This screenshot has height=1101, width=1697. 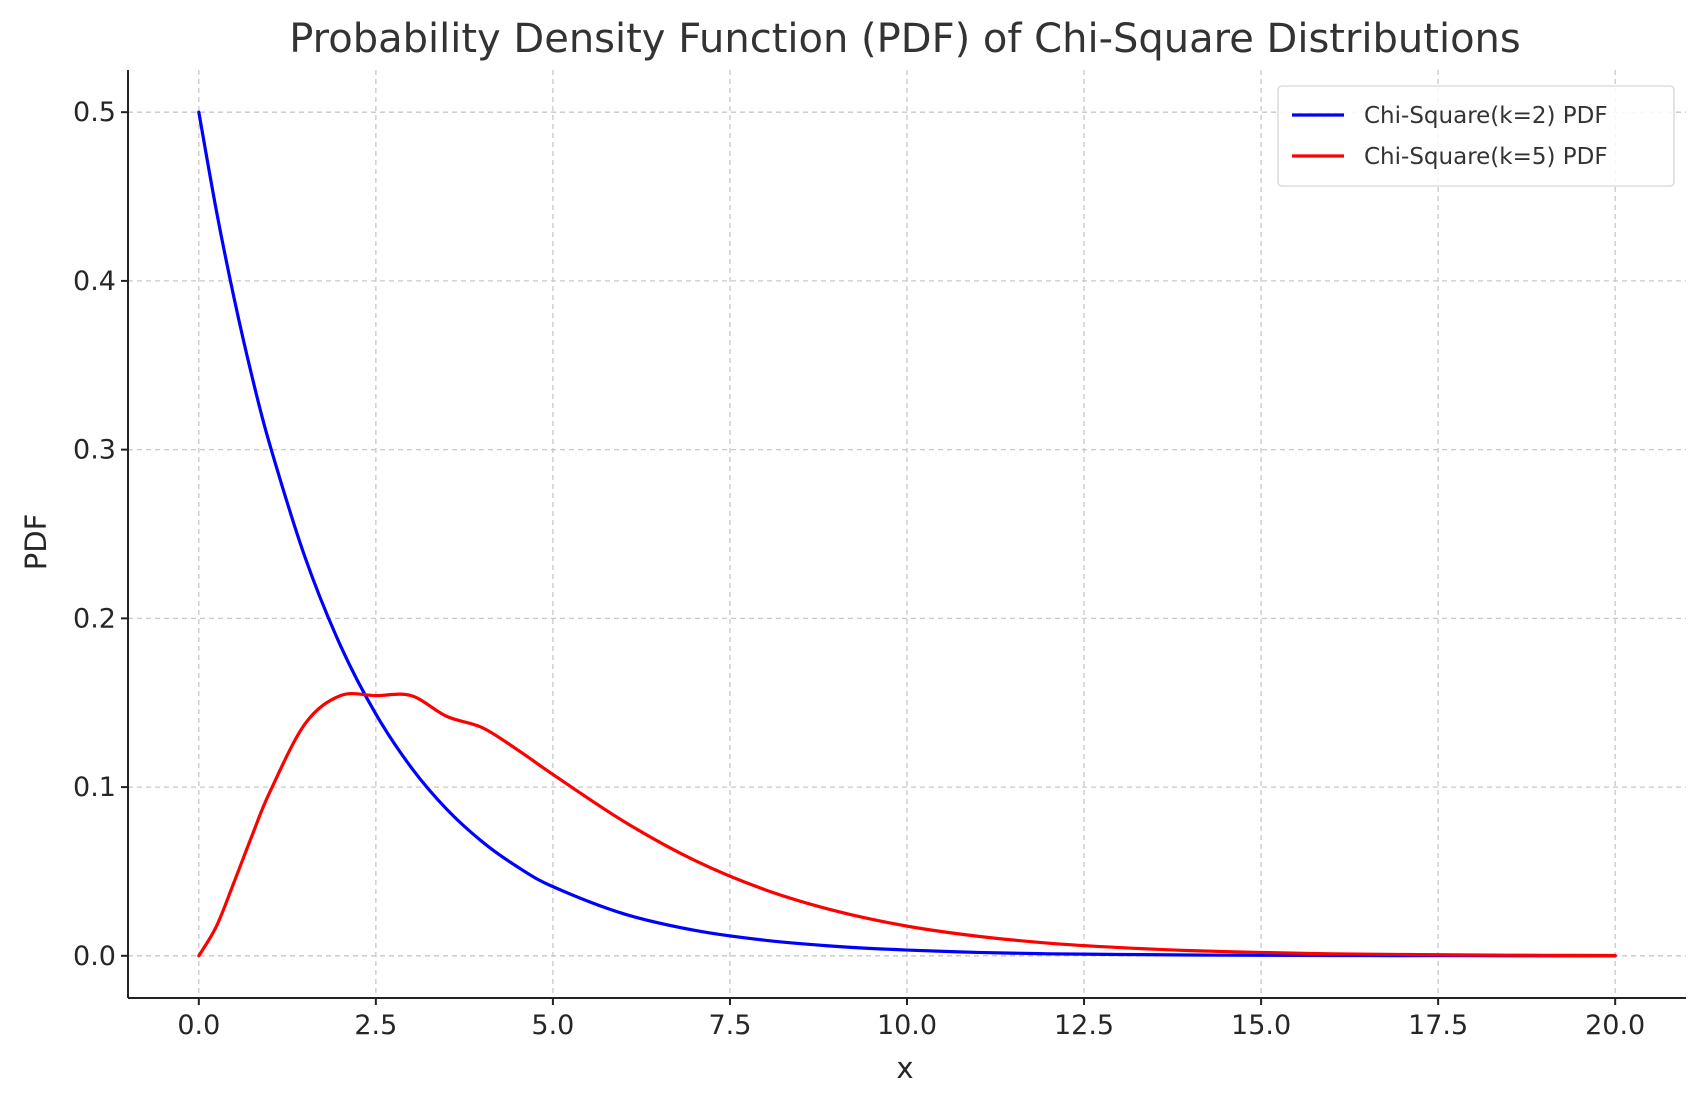 What do you see at coordinates (94, 787) in the screenshot?
I see `y-tick-label: 0.1` at bounding box center [94, 787].